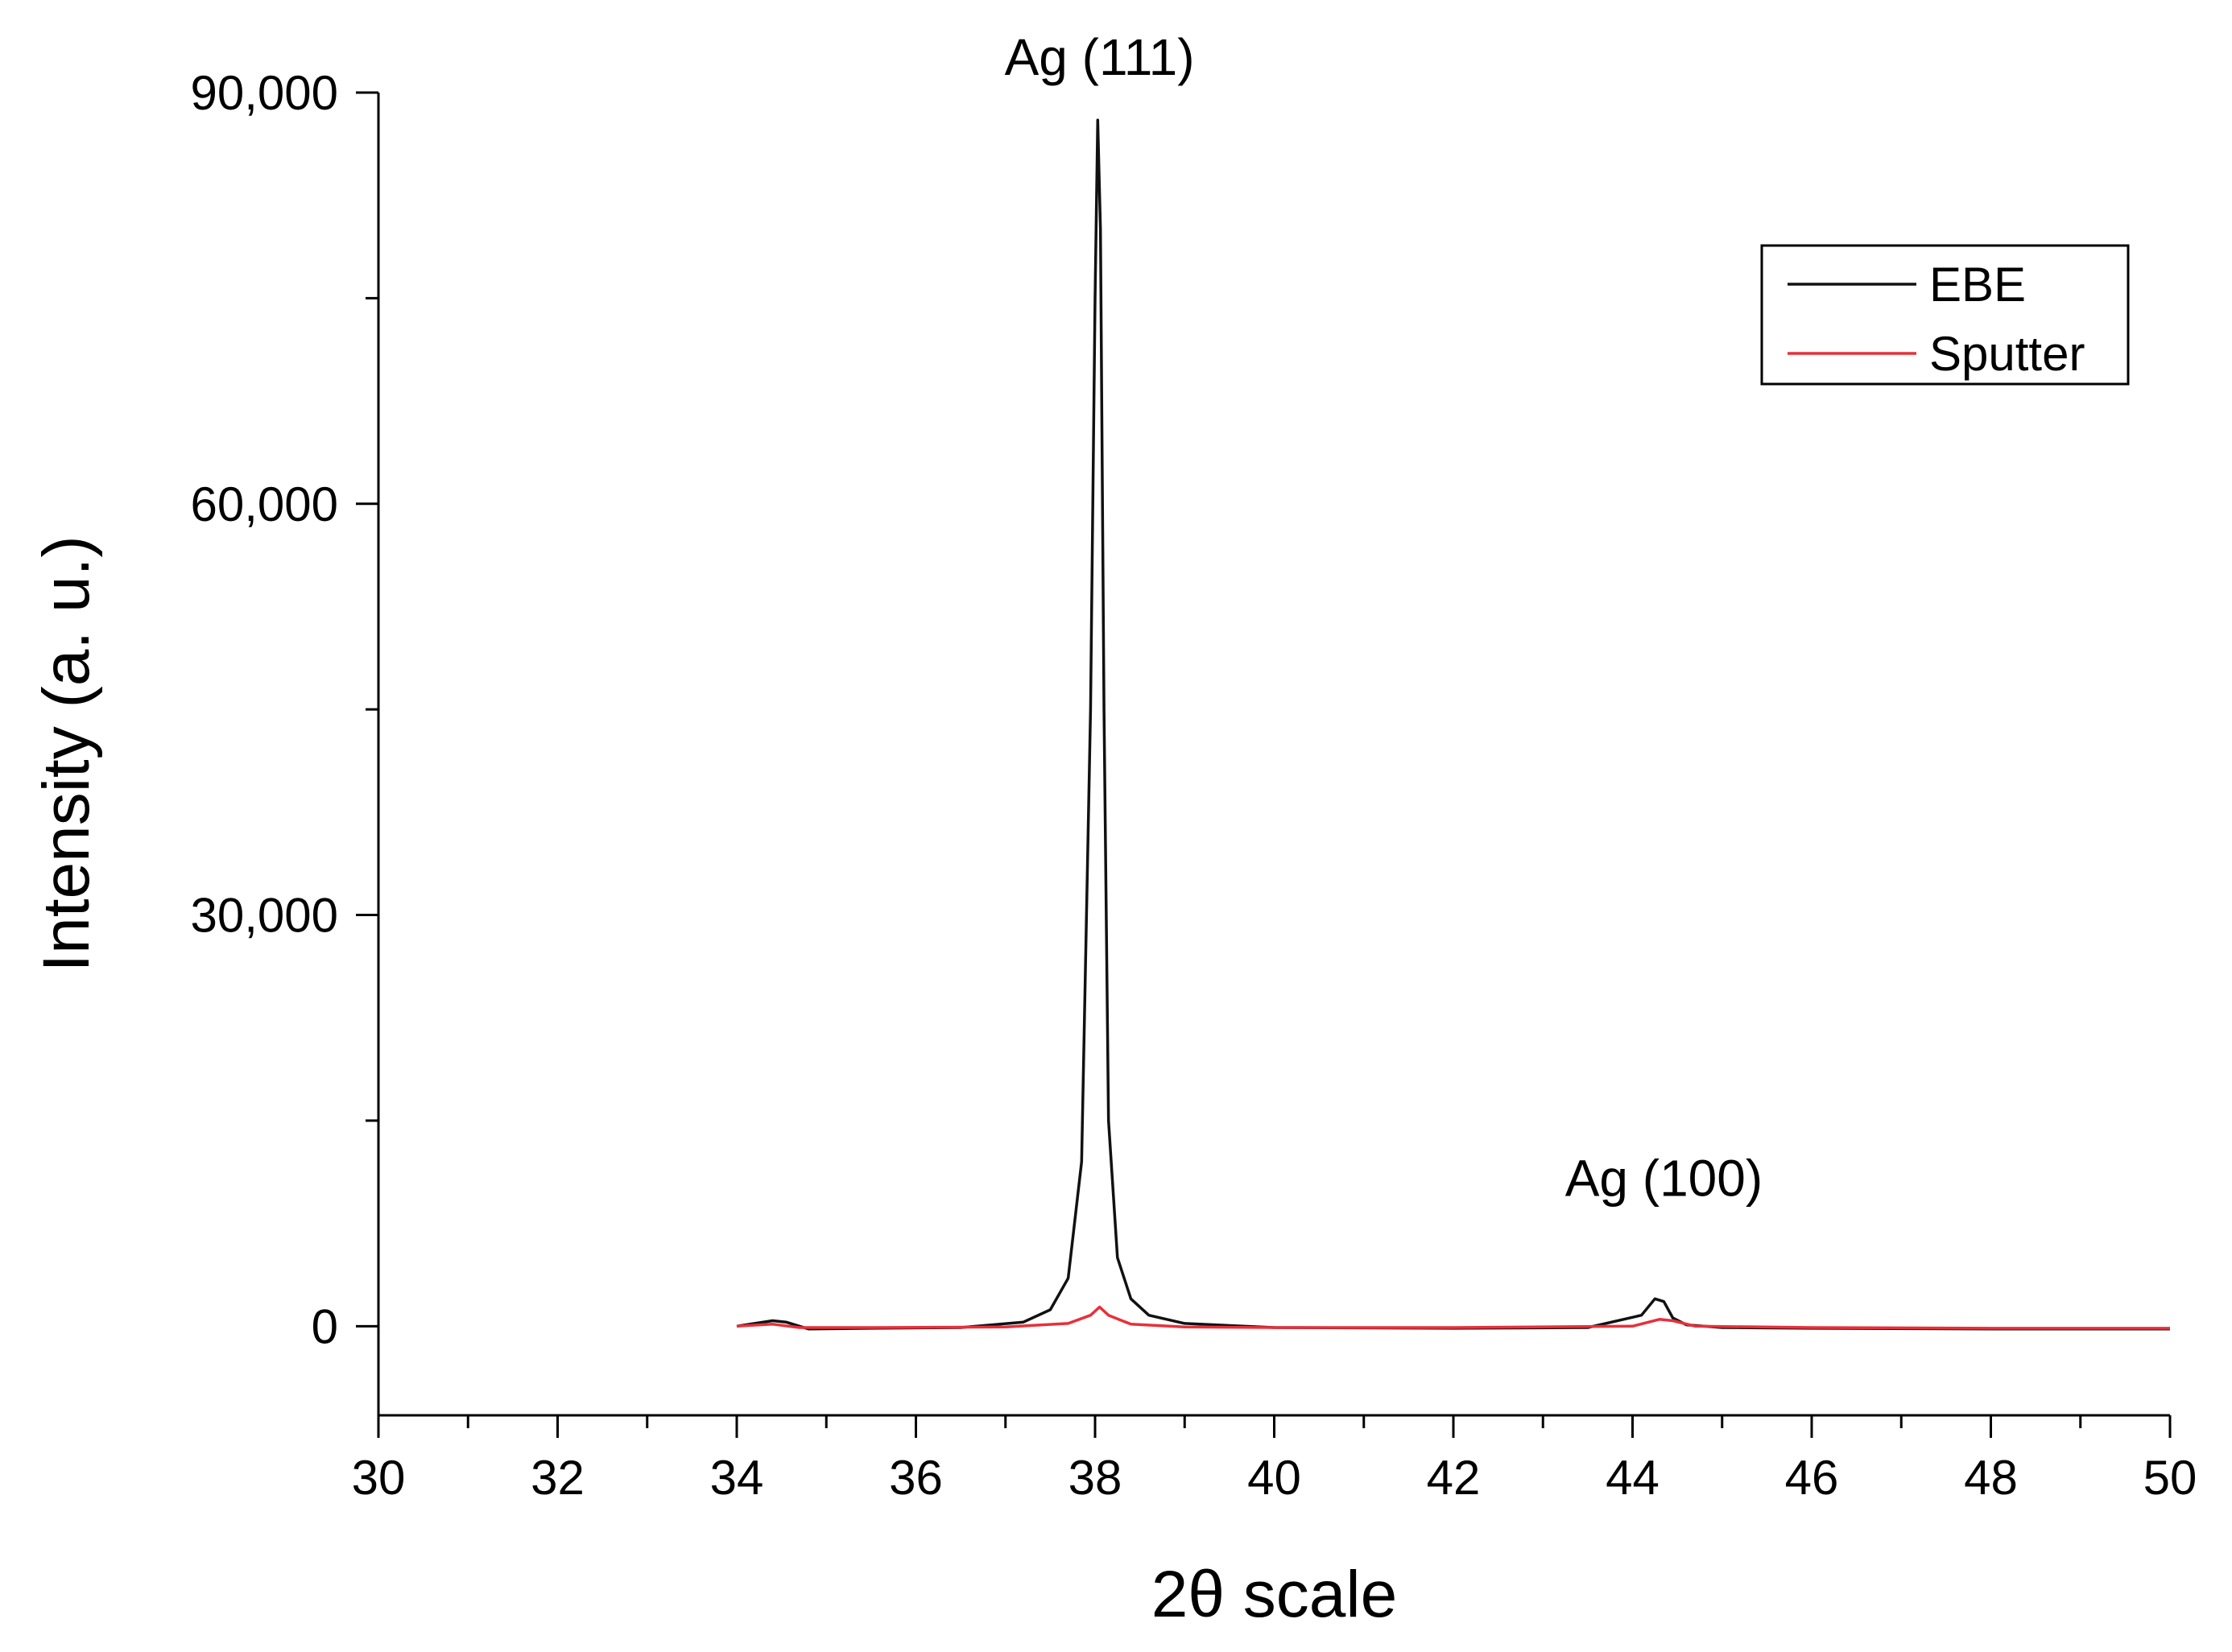  What do you see at coordinates (558, 1478) in the screenshot?
I see `x-tick-label: 32` at bounding box center [558, 1478].